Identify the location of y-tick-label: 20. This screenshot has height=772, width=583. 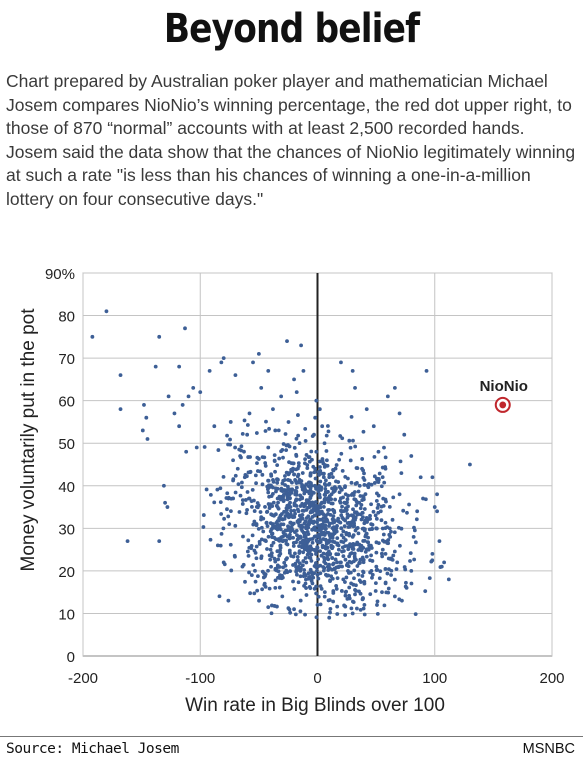
(66, 572).